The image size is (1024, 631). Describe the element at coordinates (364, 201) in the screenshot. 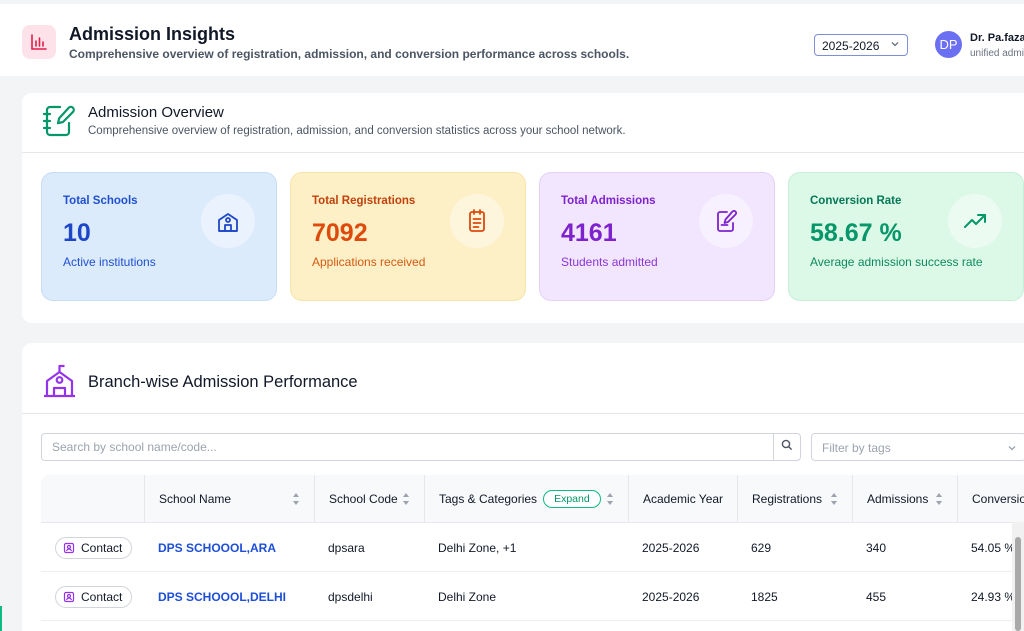

I see `stat-label: Total Registrations` at that location.